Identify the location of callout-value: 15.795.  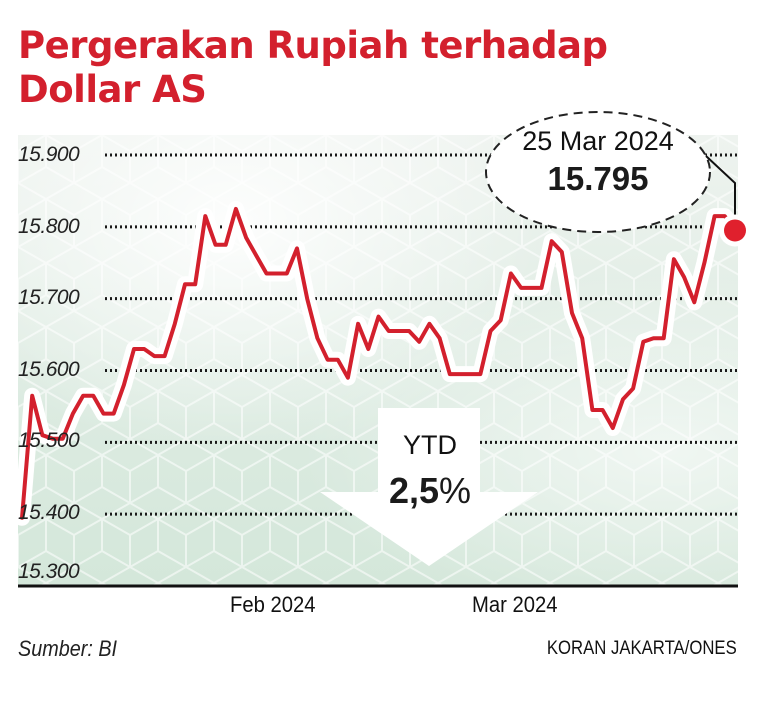
(598, 178).